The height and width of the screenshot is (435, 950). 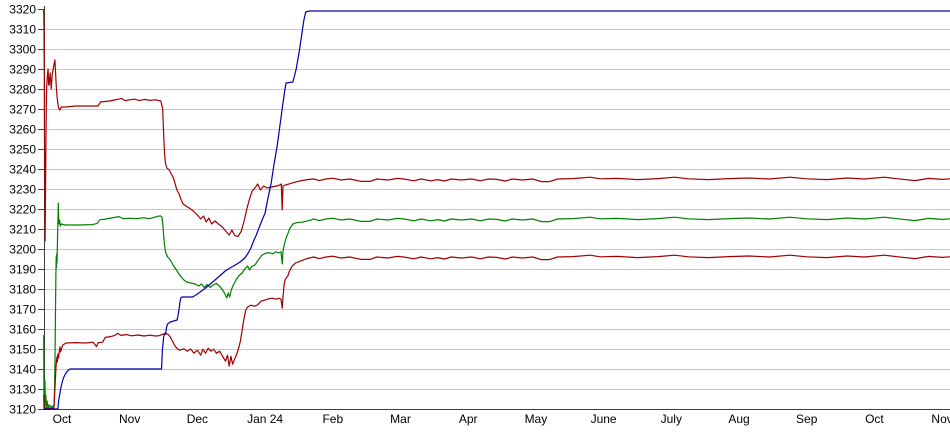 What do you see at coordinates (22, 230) in the screenshot?
I see `y-tick-label: 3210` at bounding box center [22, 230].